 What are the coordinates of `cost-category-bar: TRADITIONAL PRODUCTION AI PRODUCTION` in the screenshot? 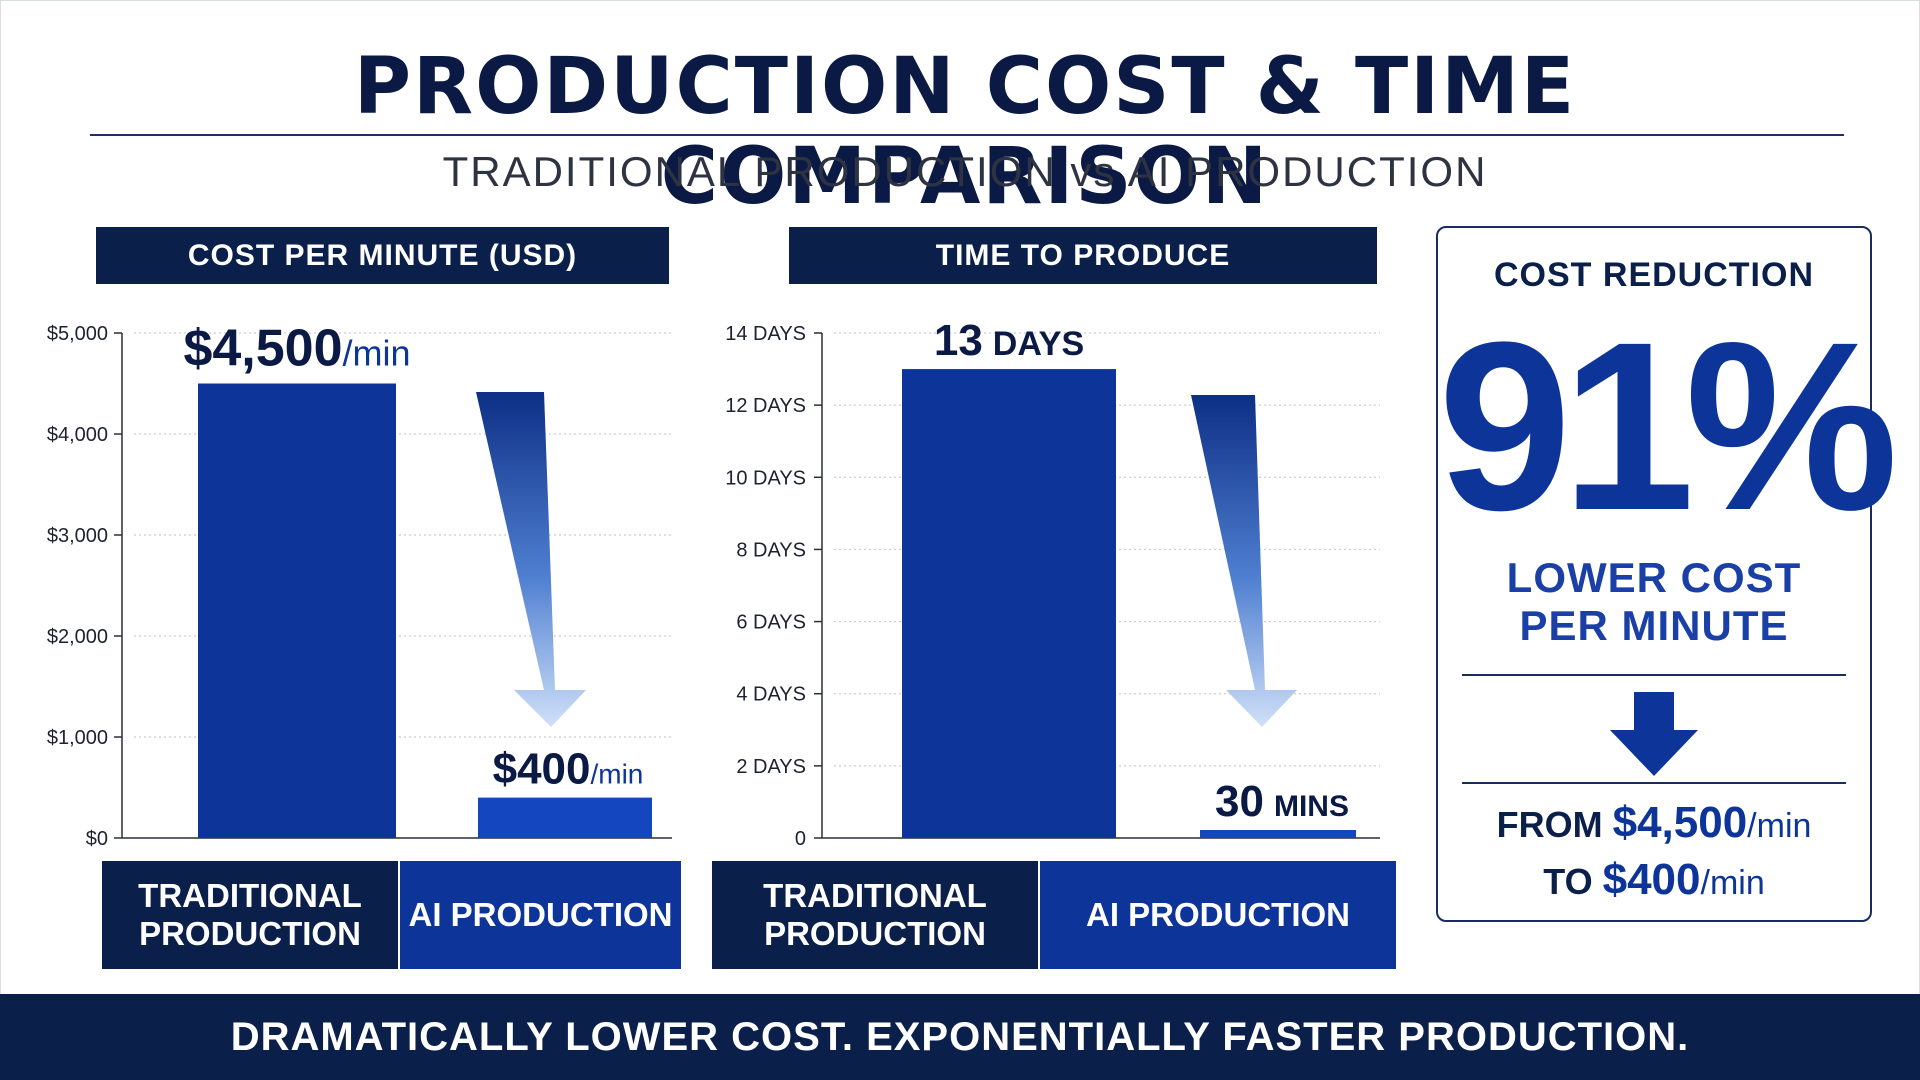 It's located at (391, 915).